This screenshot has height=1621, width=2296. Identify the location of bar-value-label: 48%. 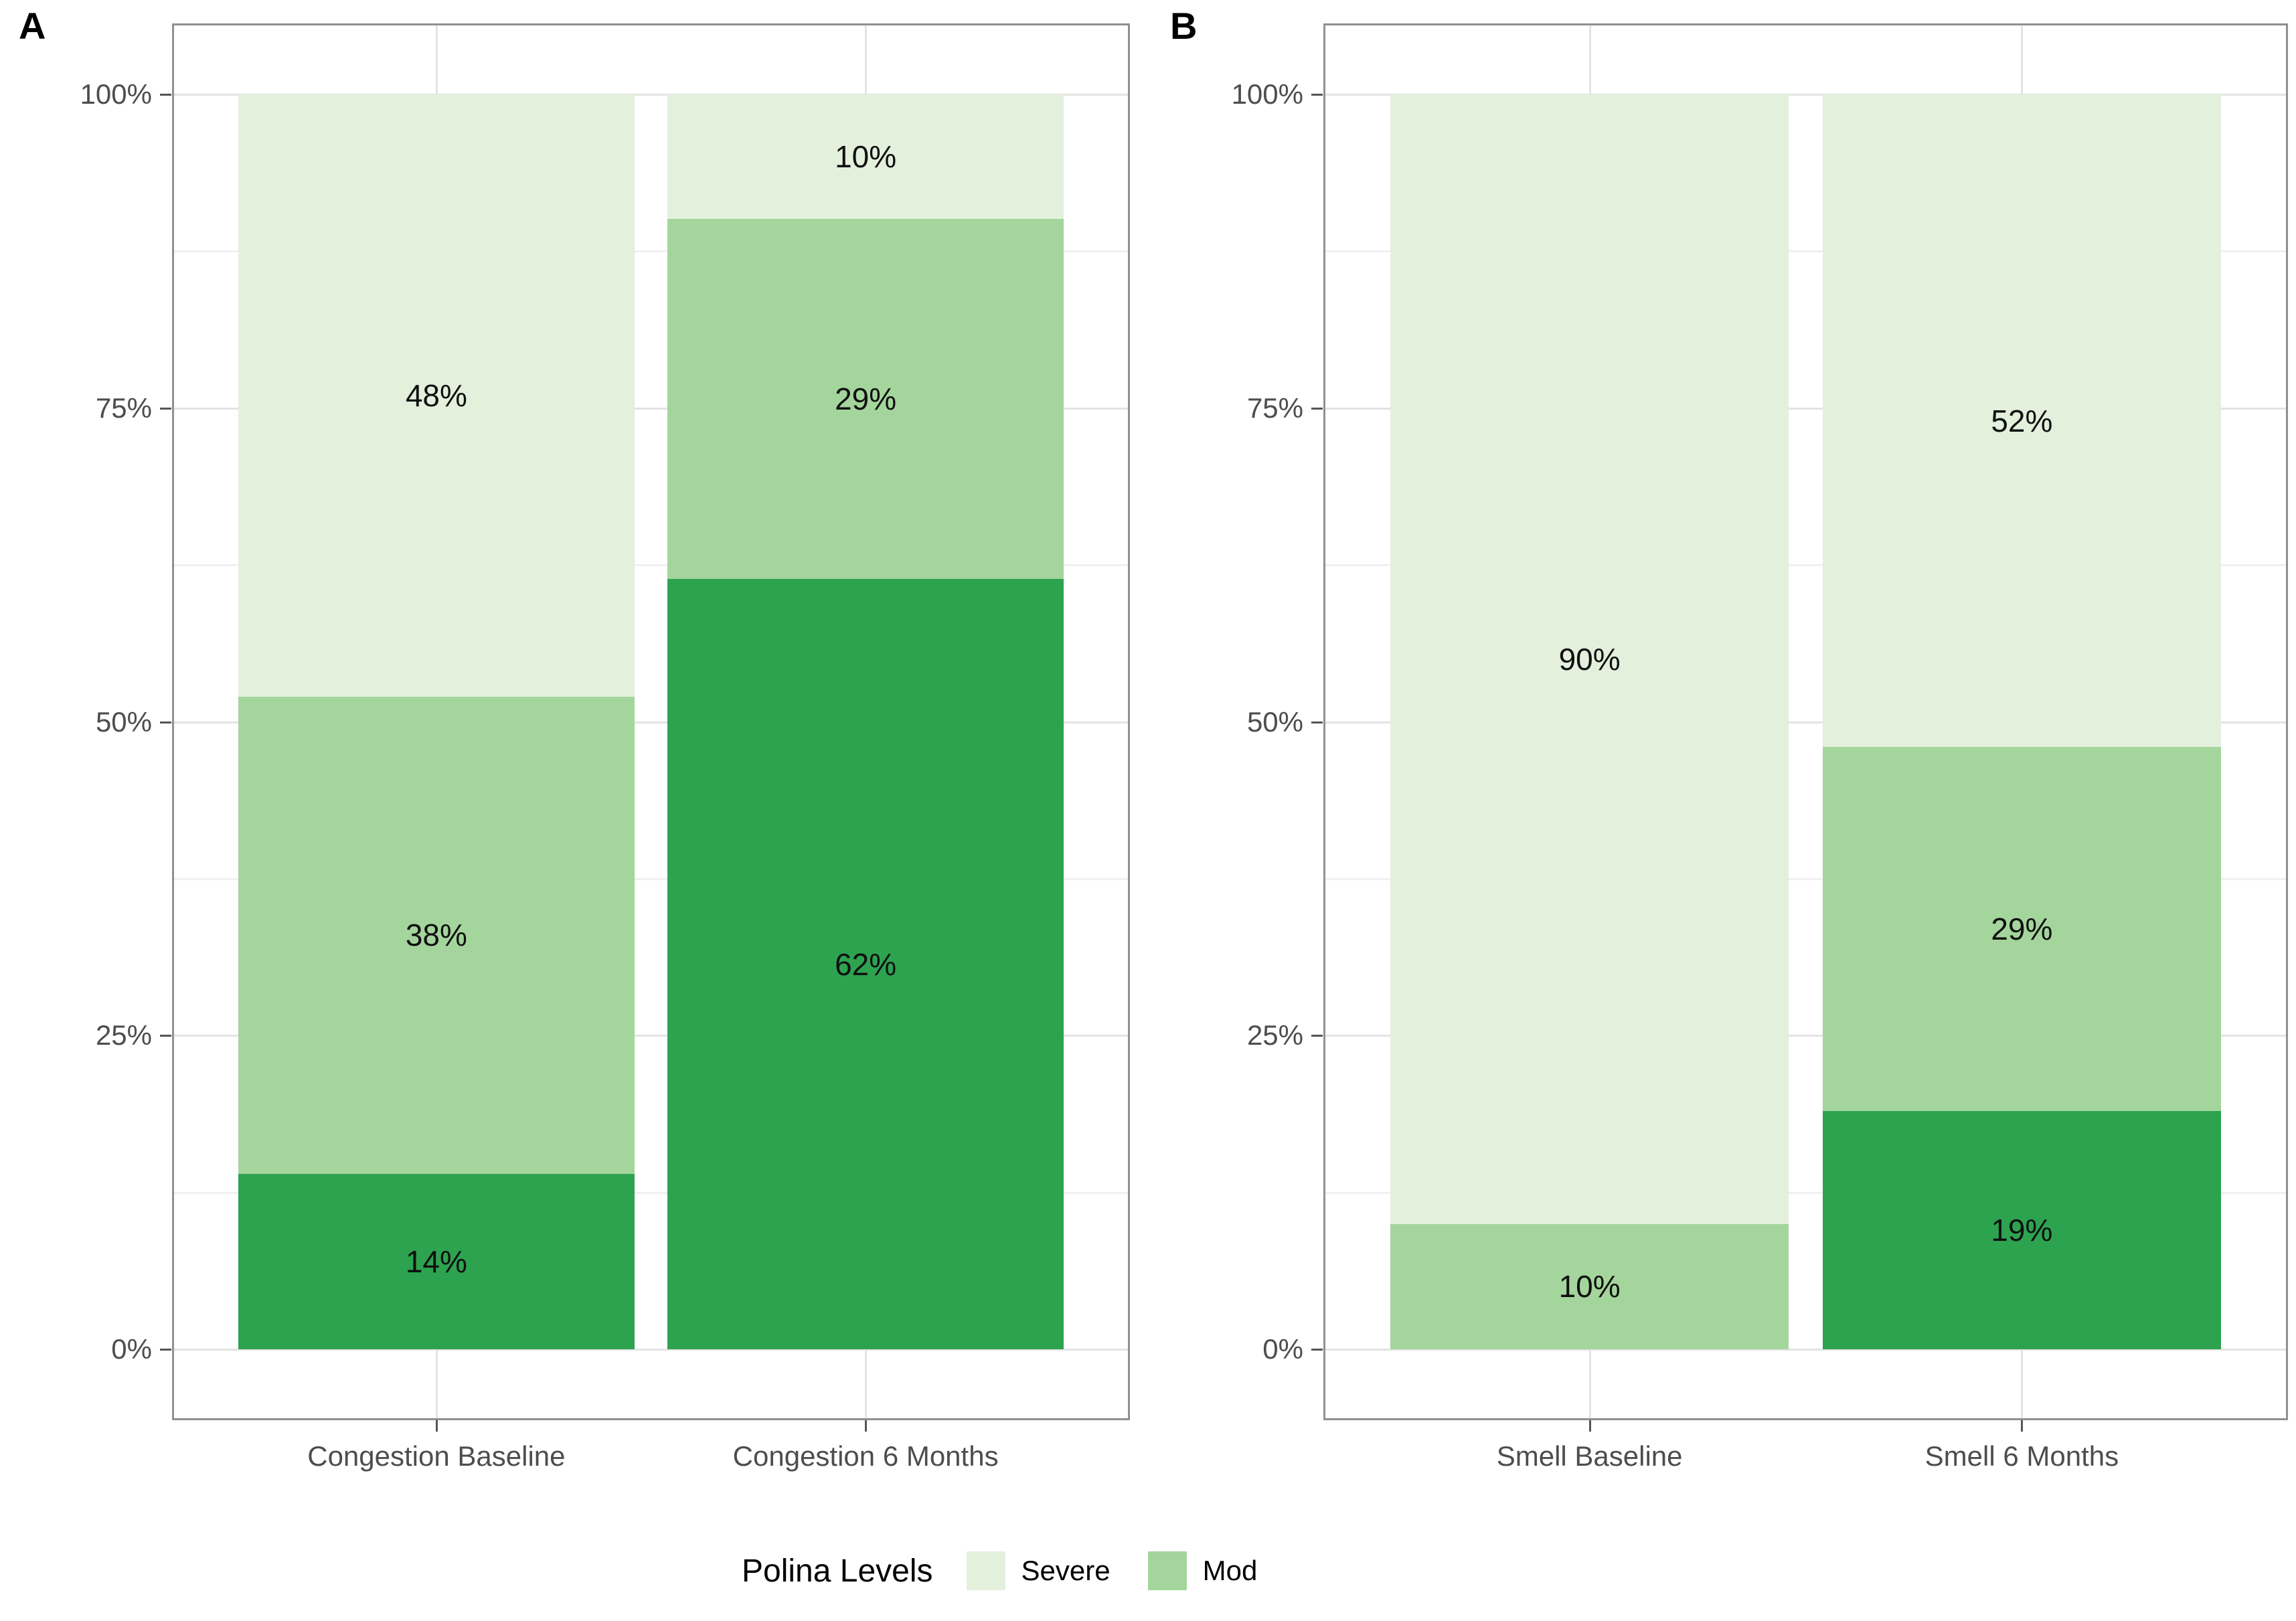
(436, 395).